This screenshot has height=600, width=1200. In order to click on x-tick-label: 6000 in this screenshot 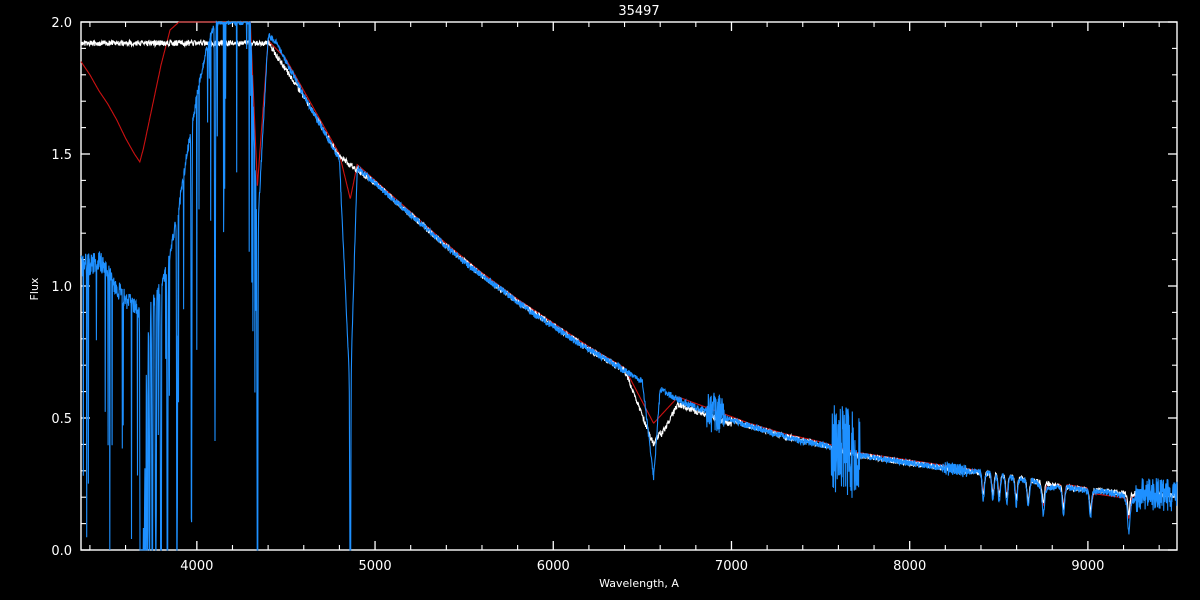, I will do `click(553, 566)`.